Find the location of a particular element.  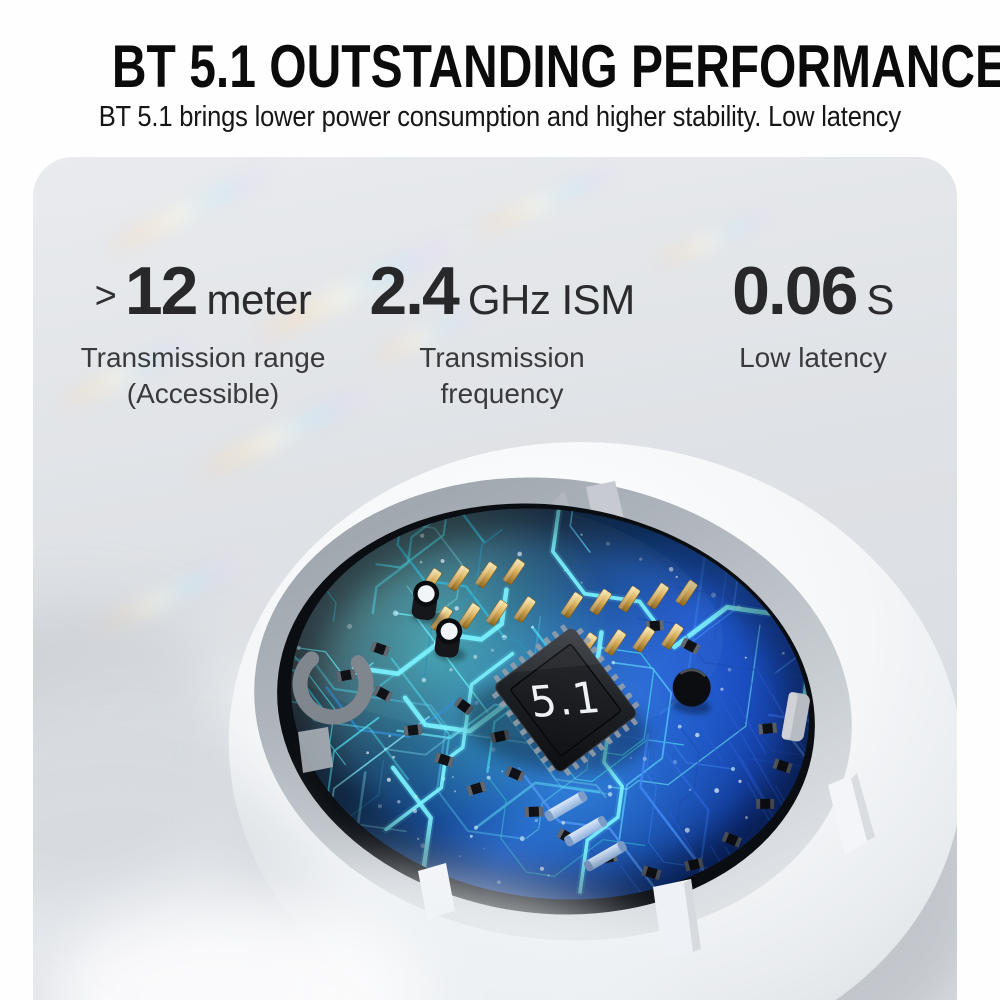

stat-value-row: >12 meter is located at coordinates (203, 291).